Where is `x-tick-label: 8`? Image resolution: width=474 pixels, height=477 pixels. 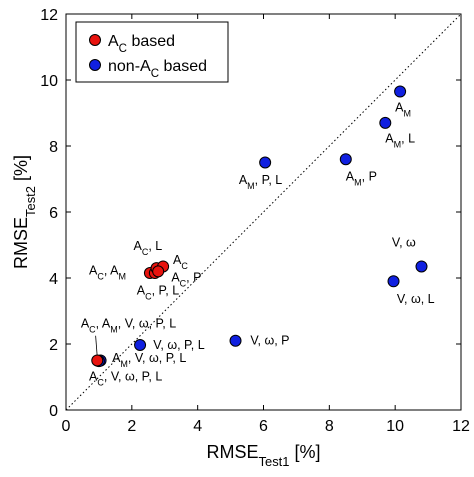 x-tick-label: 8 is located at coordinates (329, 426).